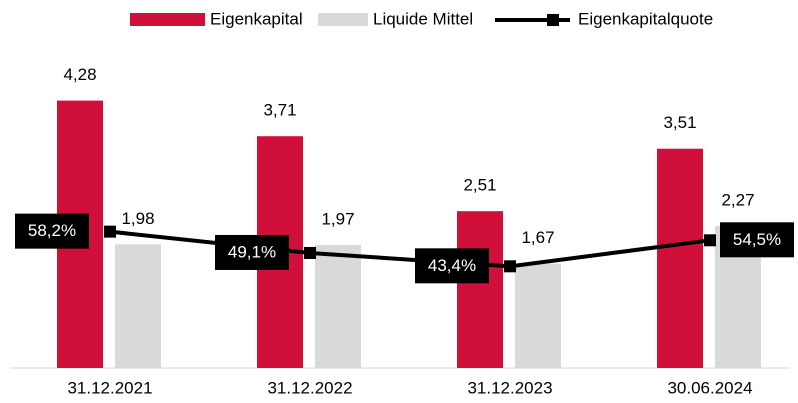 This screenshot has width=798, height=403. I want to click on legend-label: Liquide Mittel, so click(423, 18).